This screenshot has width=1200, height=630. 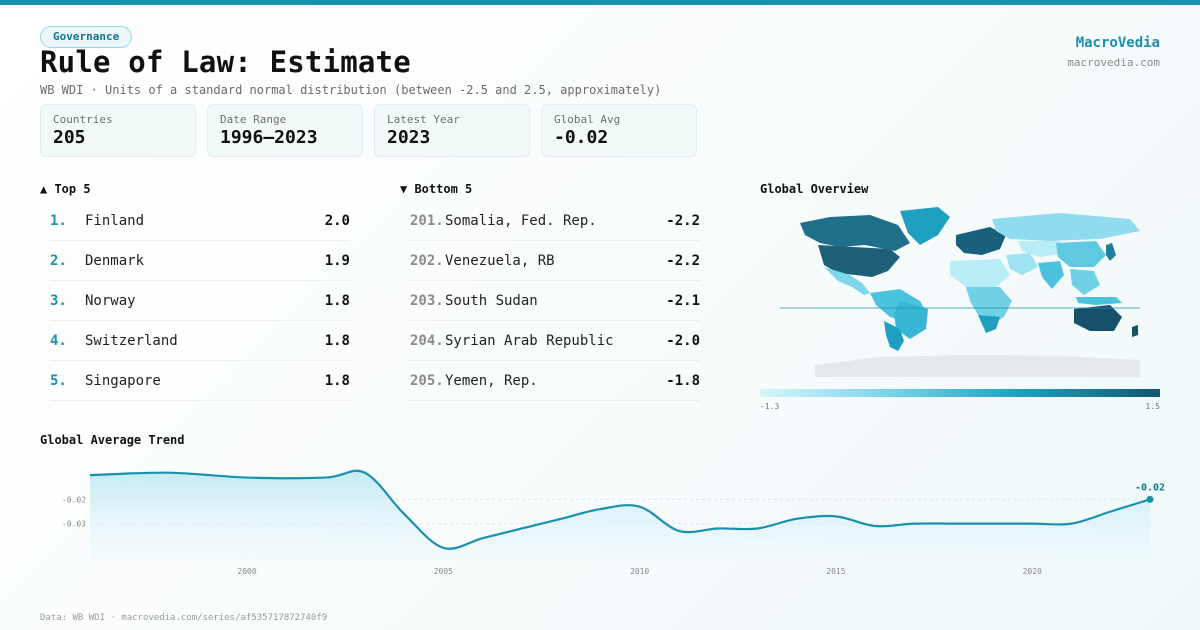 What do you see at coordinates (427, 301) in the screenshot?
I see `rank-number: 203.` at bounding box center [427, 301].